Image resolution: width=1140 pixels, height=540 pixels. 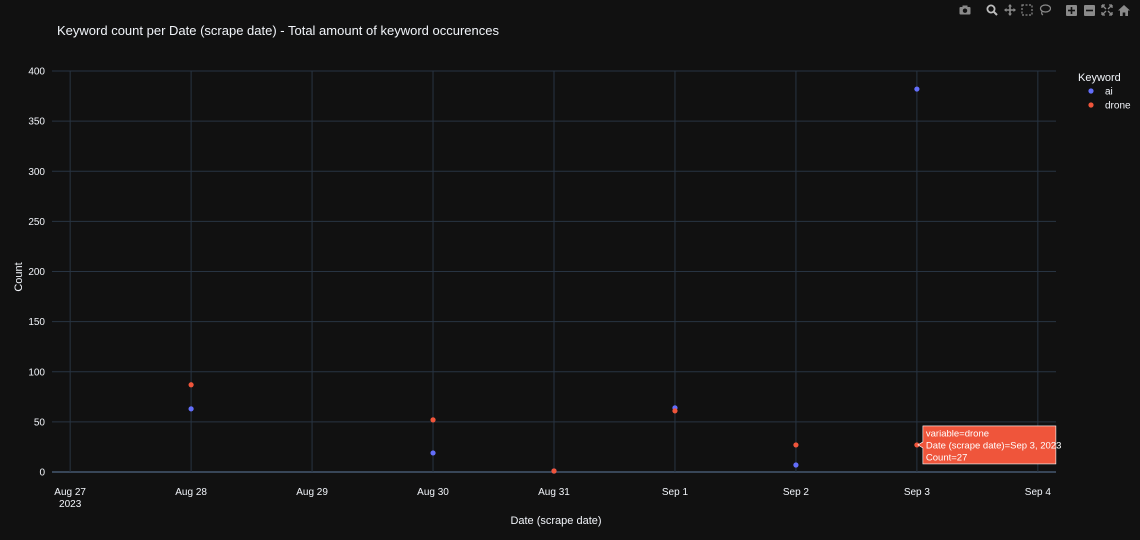 I want to click on y-axis-title: Count, so click(x=19, y=276).